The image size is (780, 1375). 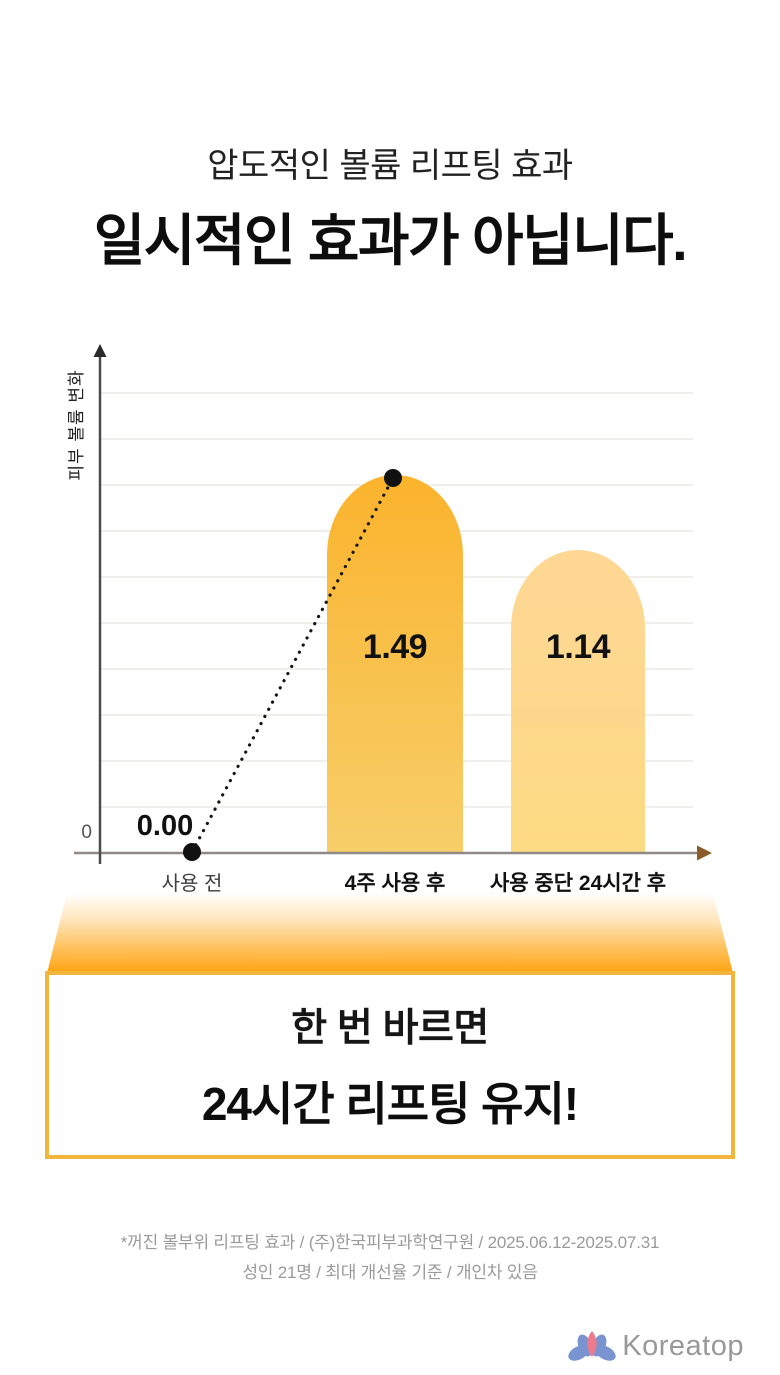 What do you see at coordinates (395, 647) in the screenshot?
I see `value-label-4weeks: 1.49` at bounding box center [395, 647].